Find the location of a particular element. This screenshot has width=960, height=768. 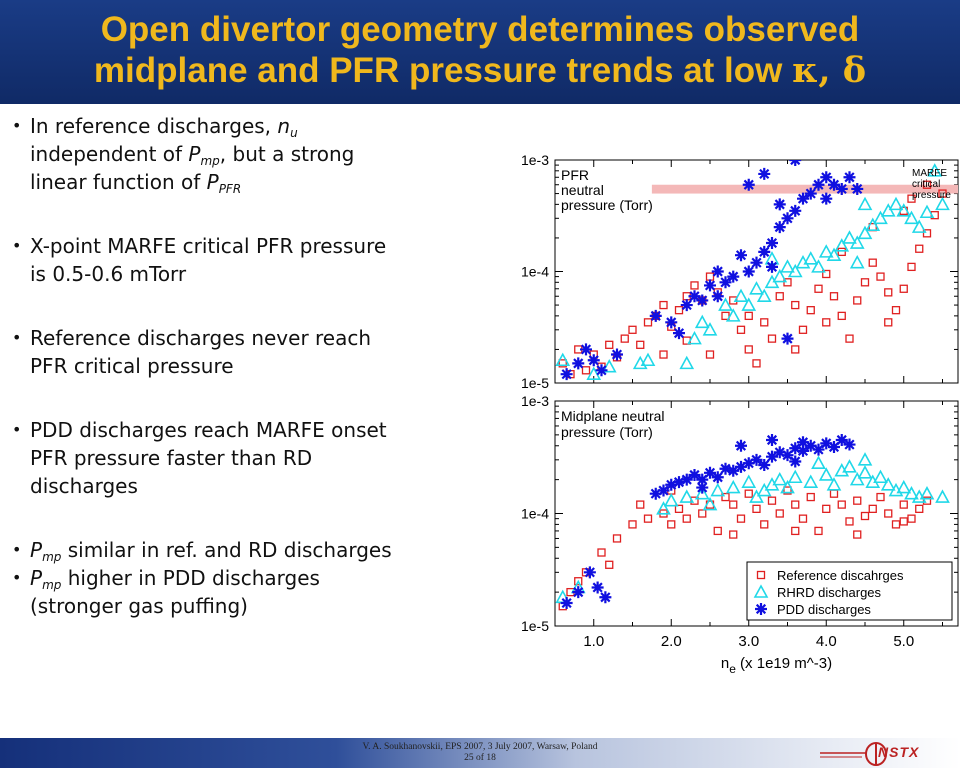

bullet-text: X-point MARFE critical PFR pressure is located at coordinates (208, 246).